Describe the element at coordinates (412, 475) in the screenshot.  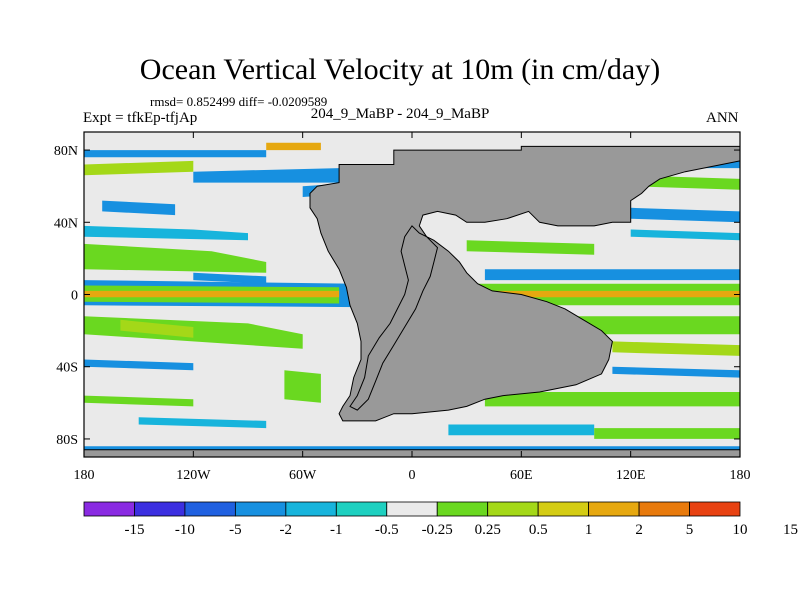
I see `x-tick-label: 0` at that location.